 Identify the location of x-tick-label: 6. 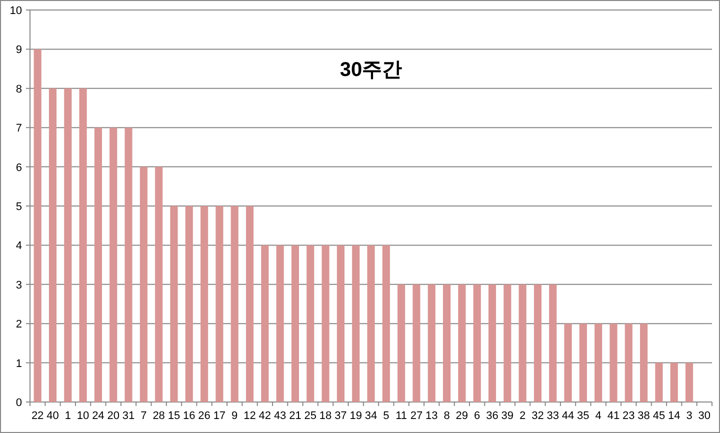
(477, 416).